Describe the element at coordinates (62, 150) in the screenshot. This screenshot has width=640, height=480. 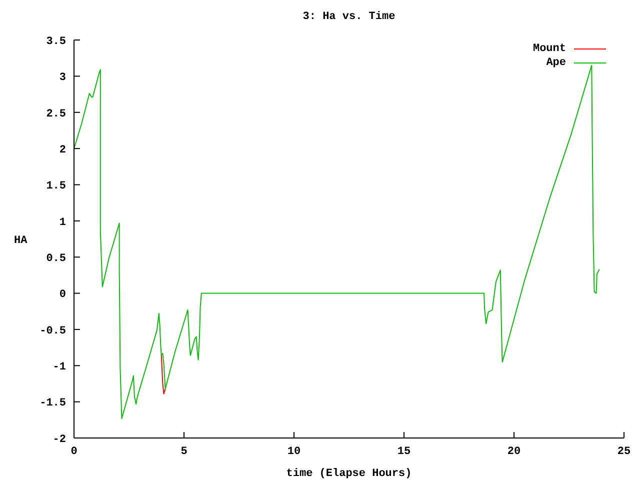
I see `y-tick-label: 2` at that location.